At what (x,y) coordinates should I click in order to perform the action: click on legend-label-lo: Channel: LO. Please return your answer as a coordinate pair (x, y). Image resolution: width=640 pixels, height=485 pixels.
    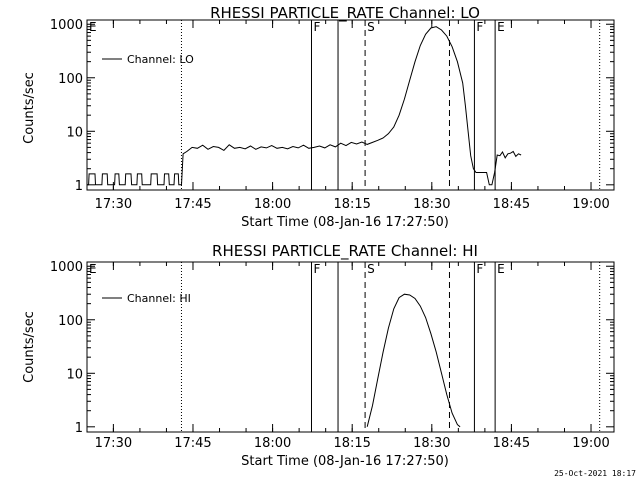
    Looking at the image, I should click on (160, 59).